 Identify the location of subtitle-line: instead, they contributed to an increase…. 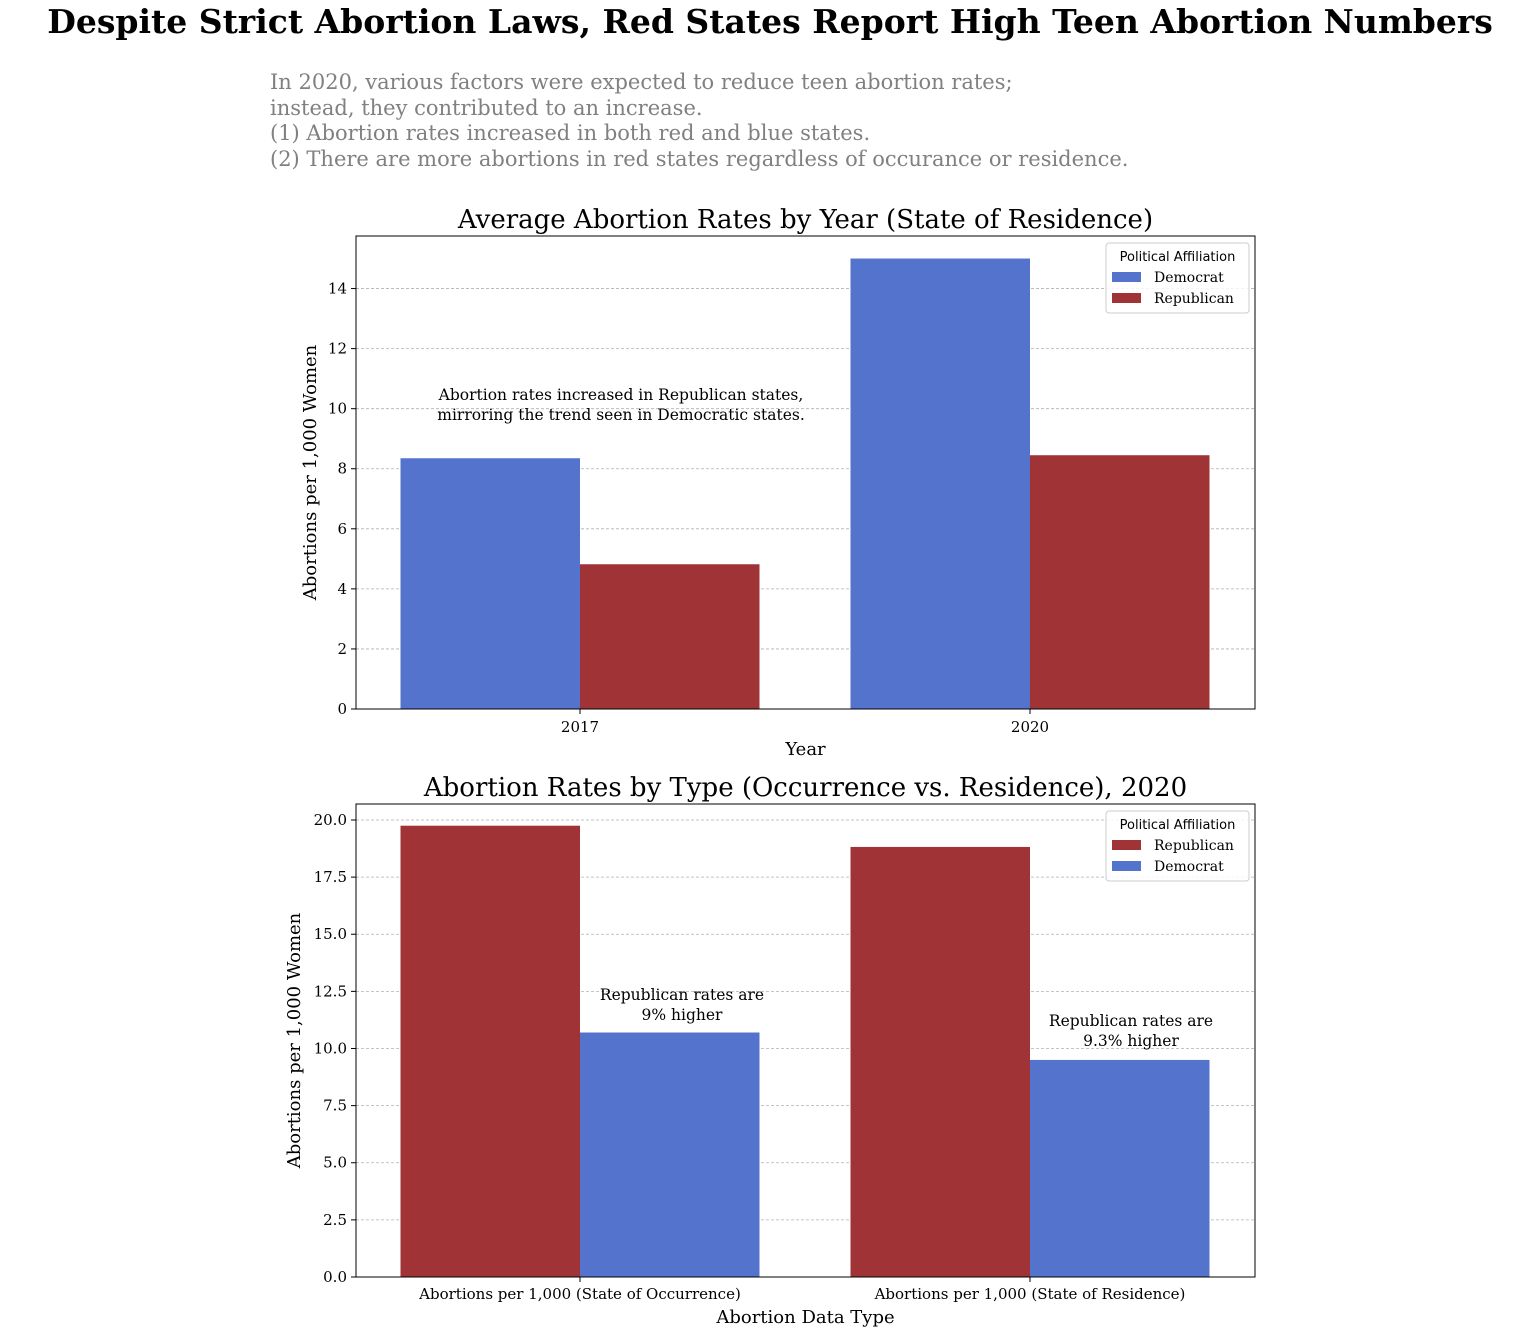
(486, 107).